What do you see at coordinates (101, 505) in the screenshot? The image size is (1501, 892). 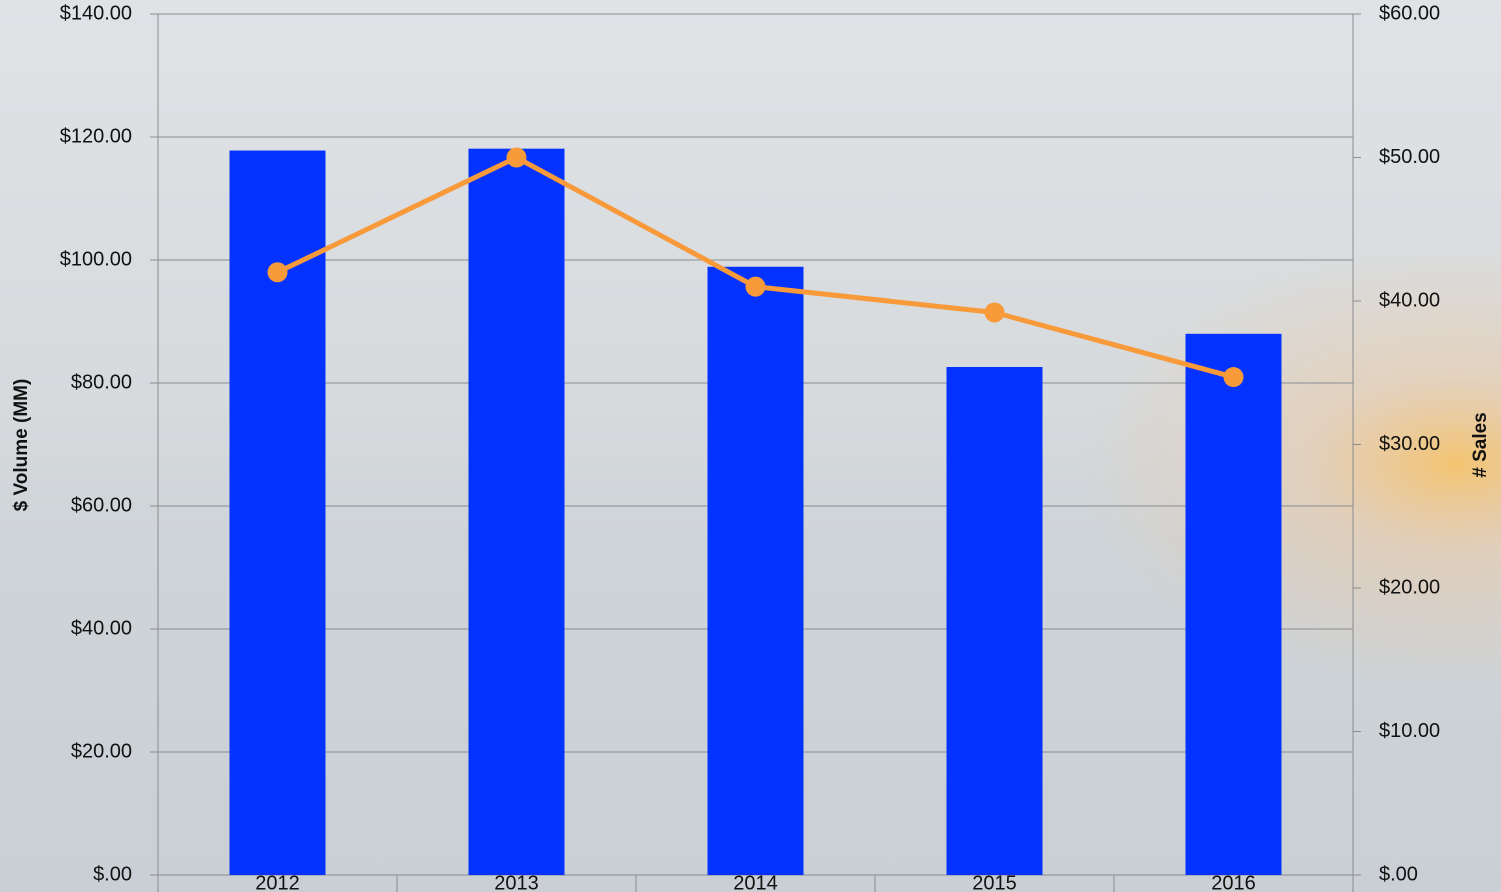 I see `y-tick-label: $60.00` at bounding box center [101, 505].